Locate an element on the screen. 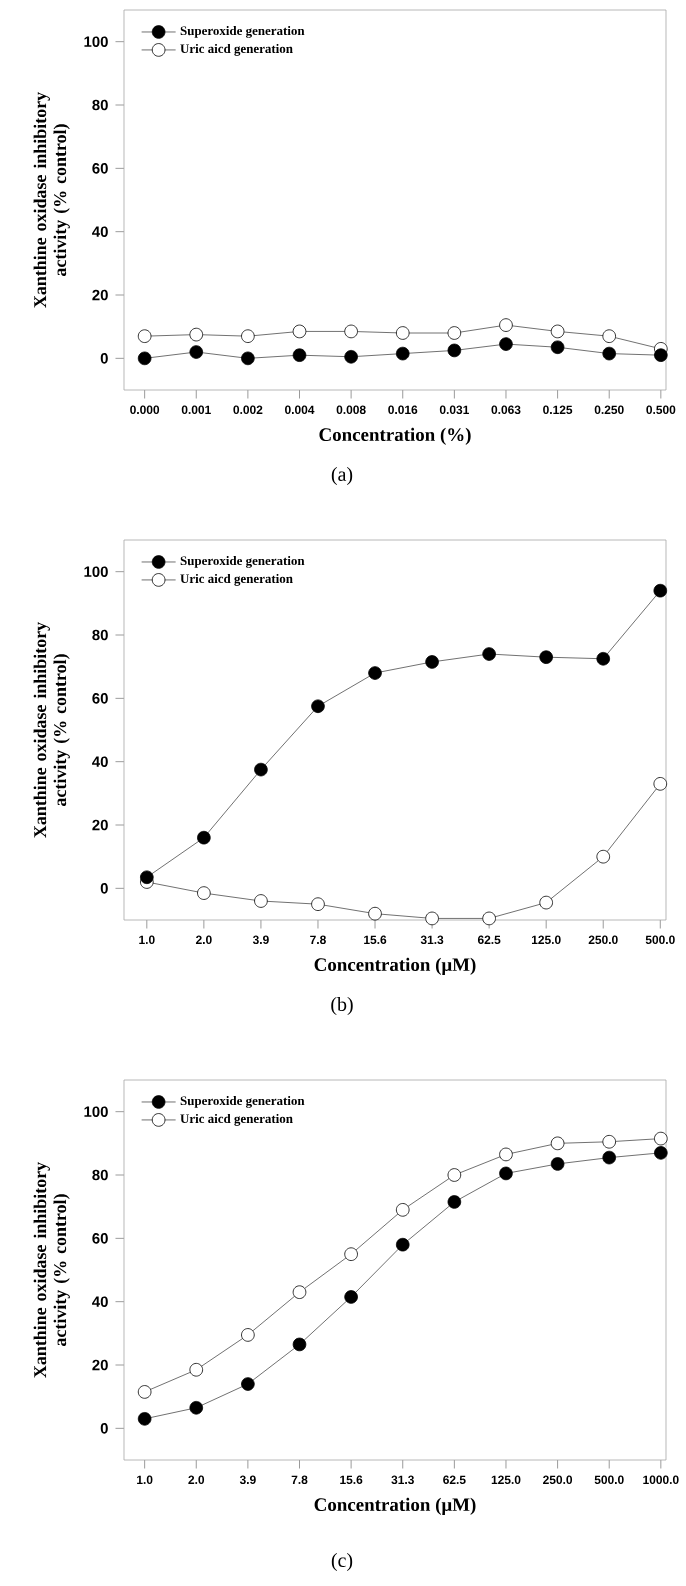  text: (a) is located at coordinates (342, 476).